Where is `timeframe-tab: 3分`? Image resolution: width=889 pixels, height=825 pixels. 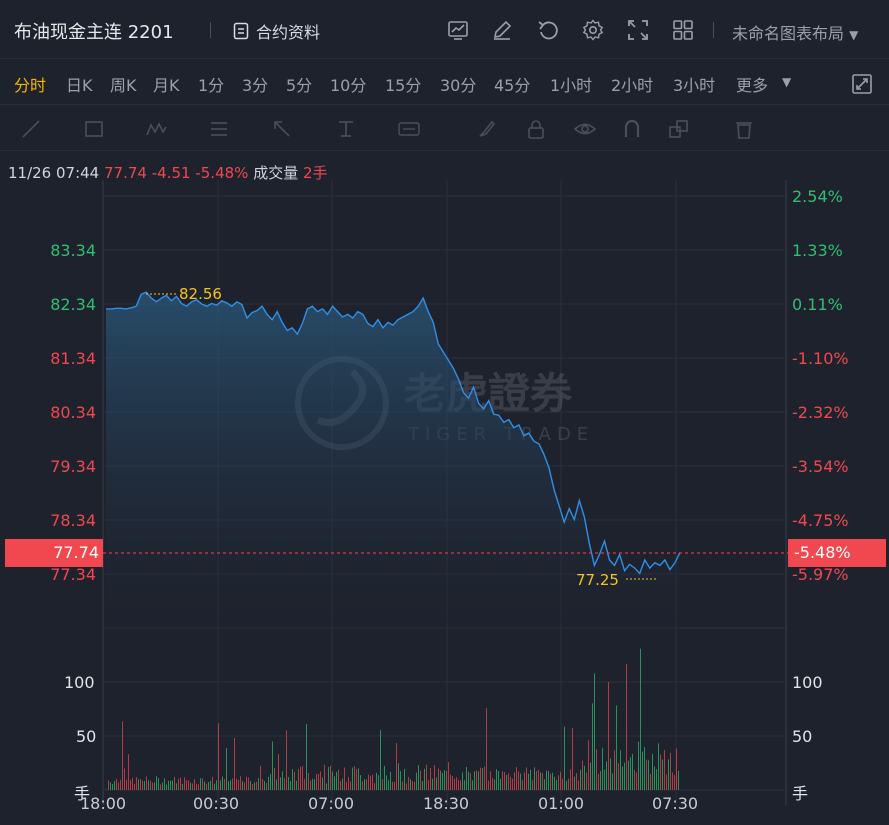
timeframe-tab: 3分 is located at coordinates (255, 85).